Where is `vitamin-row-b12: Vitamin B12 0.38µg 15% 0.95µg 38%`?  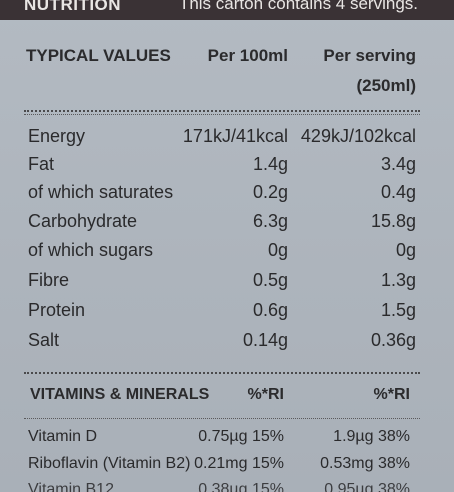
vitamin-row-b12: Vitamin B12 0.38µg 15% 0.95µg 38% is located at coordinates (227, 486).